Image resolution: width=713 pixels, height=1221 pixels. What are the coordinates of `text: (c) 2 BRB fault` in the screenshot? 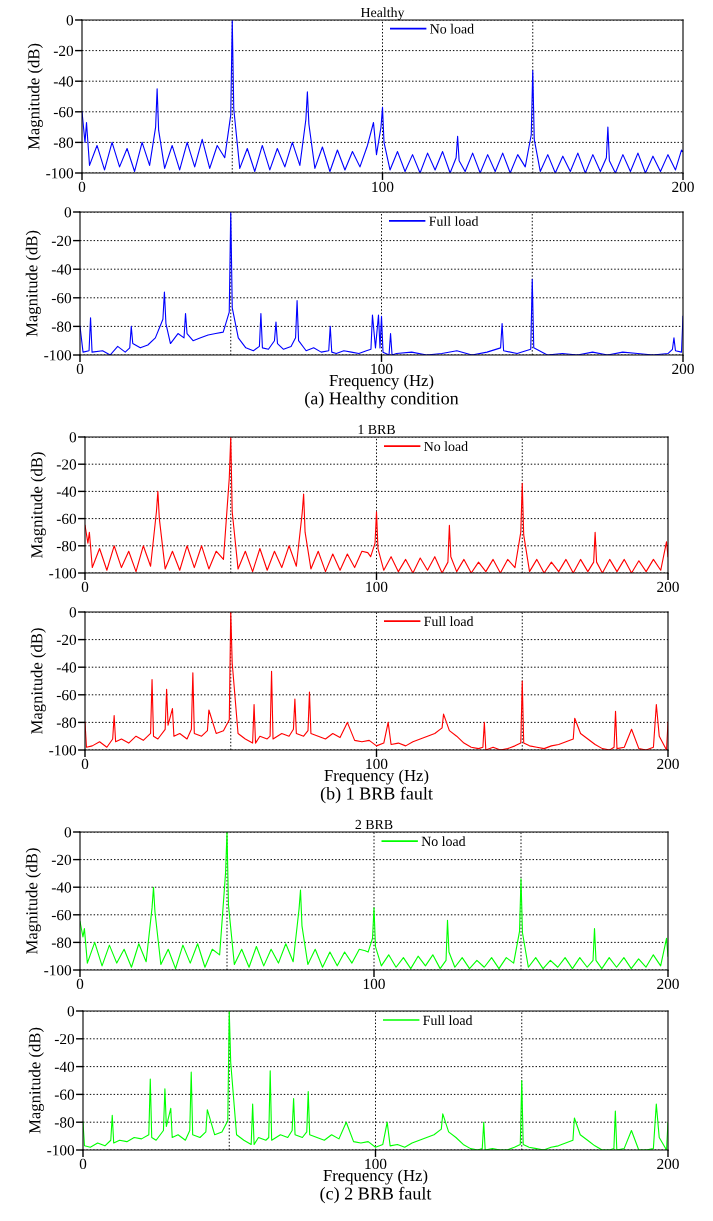 It's located at (376, 1195).